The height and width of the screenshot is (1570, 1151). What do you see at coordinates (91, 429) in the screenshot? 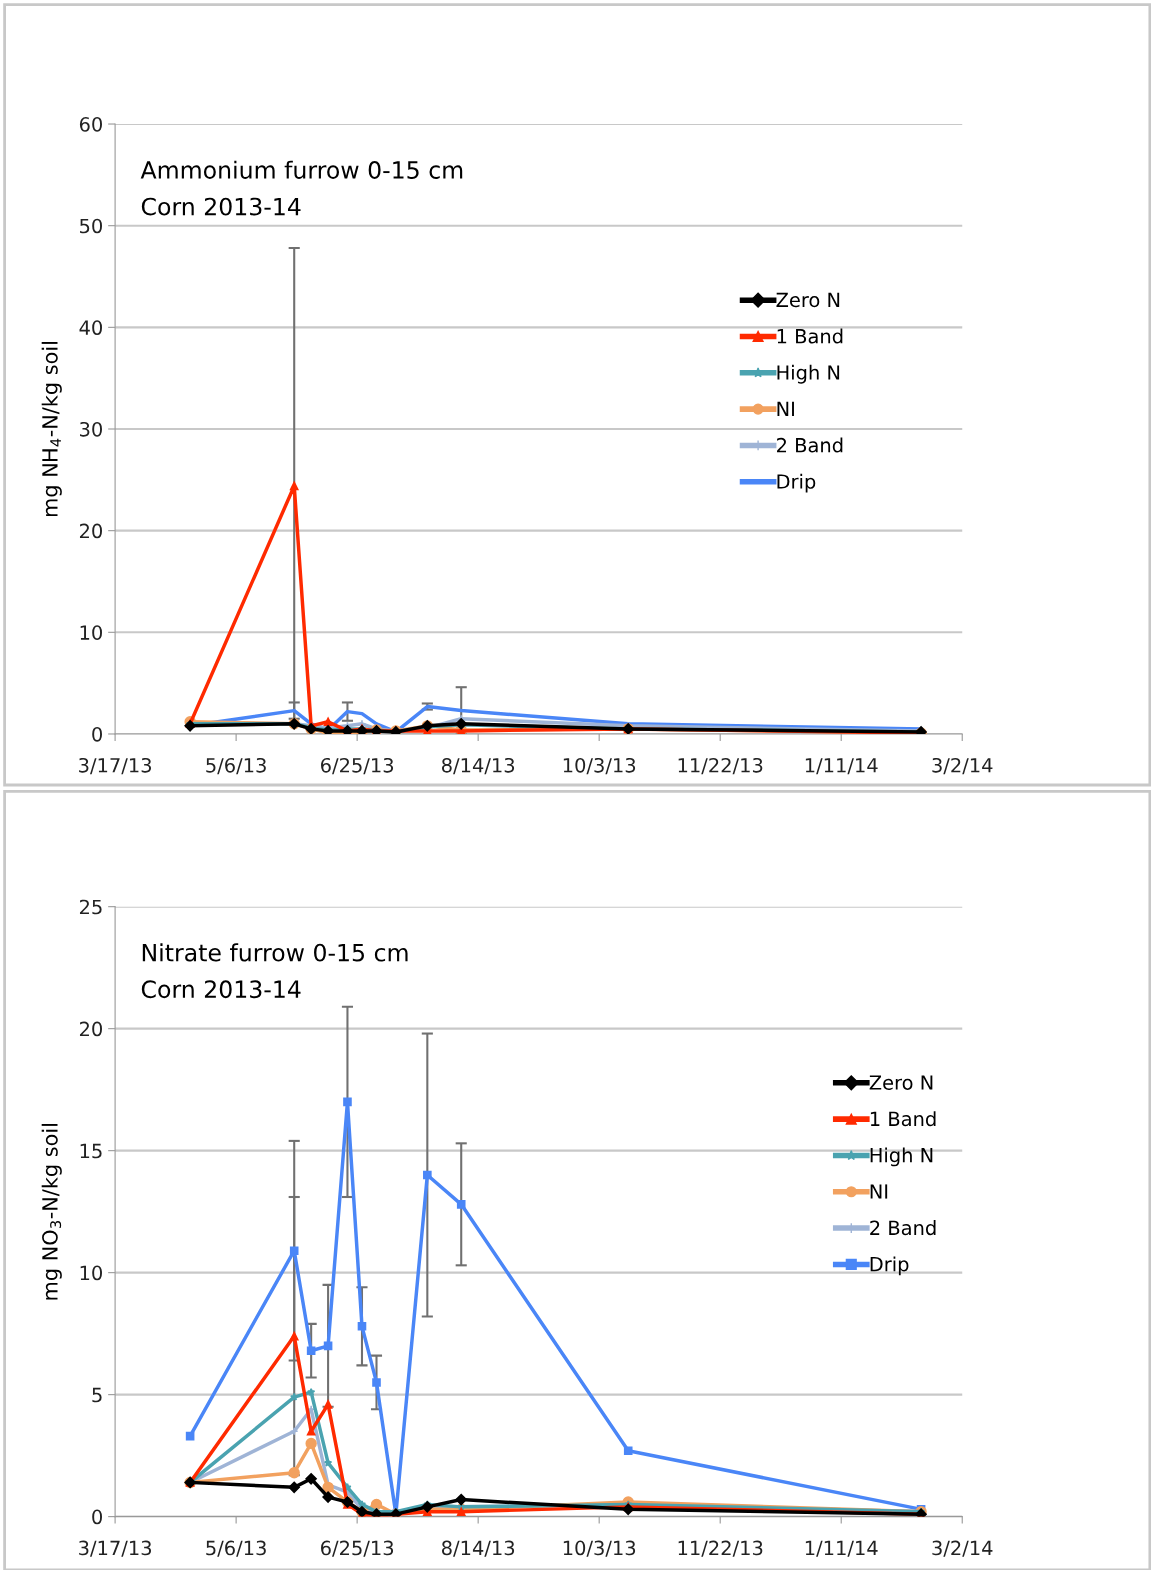
I see `y-tick-label: 30` at bounding box center [91, 429].